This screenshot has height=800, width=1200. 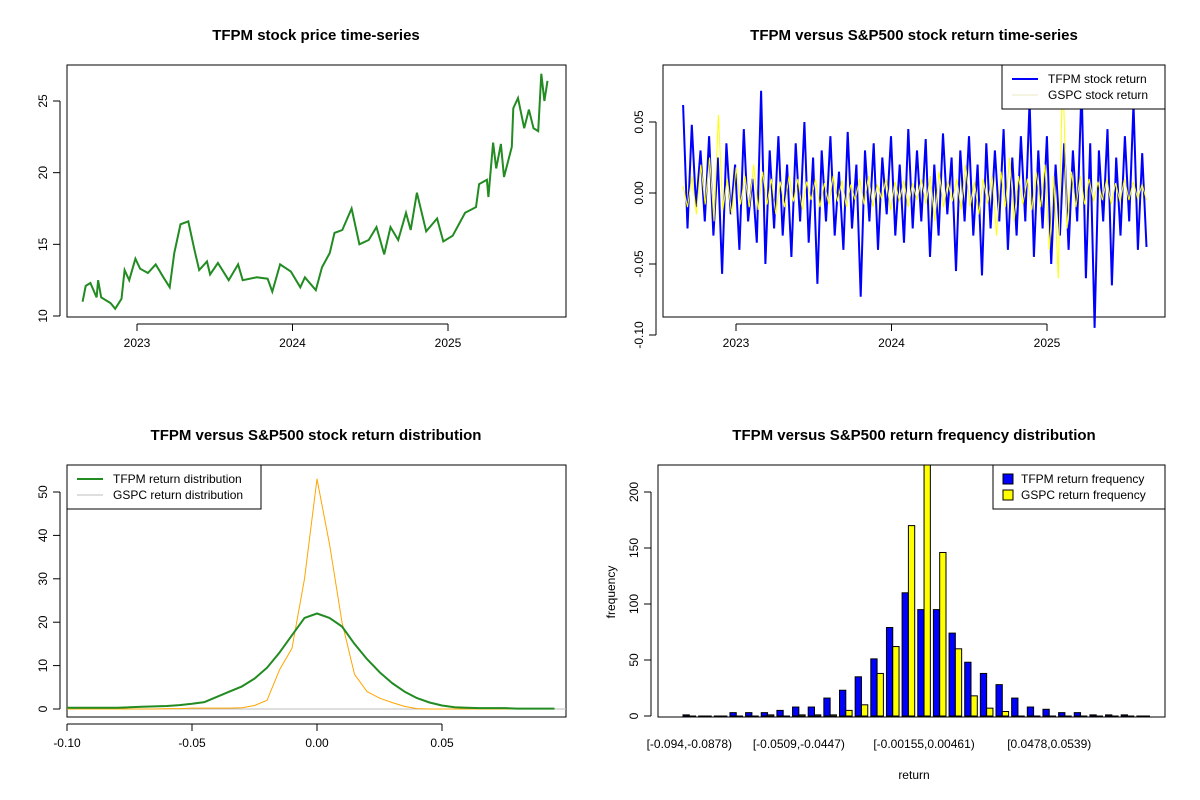 What do you see at coordinates (1049, 744) in the screenshot?
I see `x-category-label: [0.0478,0.0539)` at bounding box center [1049, 744].